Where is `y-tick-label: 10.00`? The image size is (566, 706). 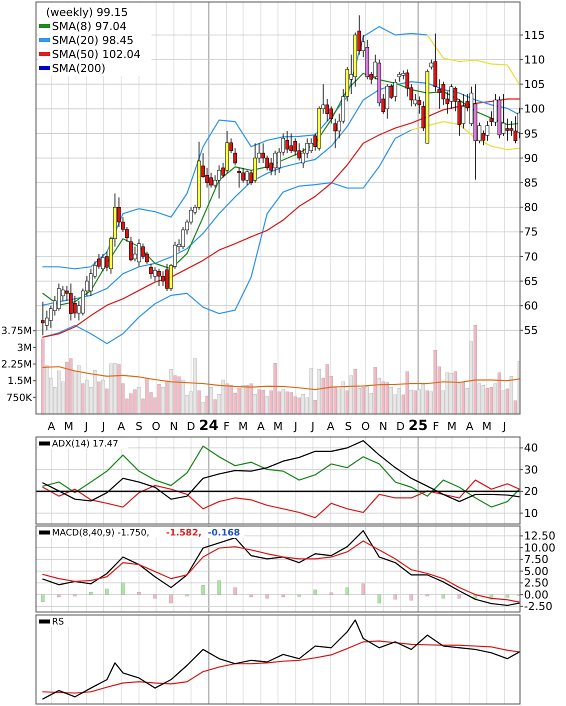
y-tick-label: 10.00 is located at coordinates (540, 547).